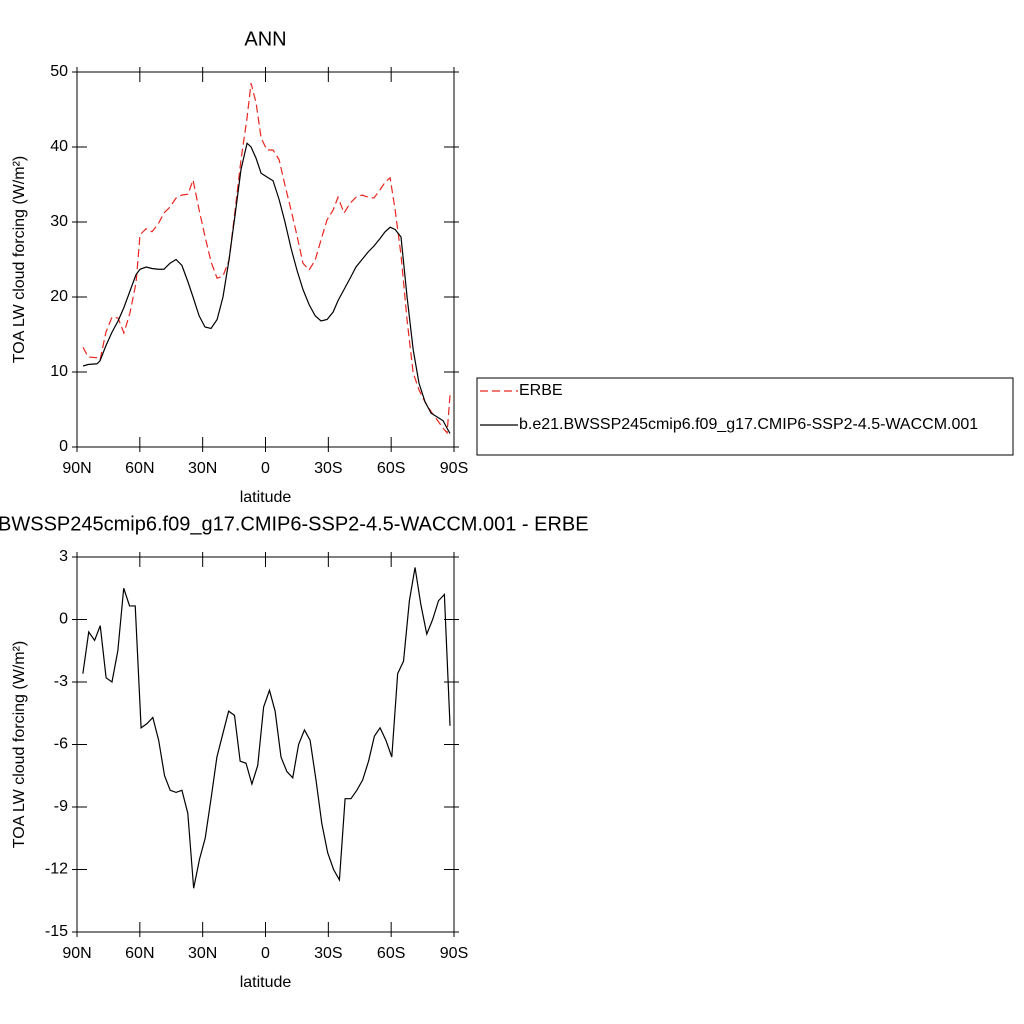 The height and width of the screenshot is (1024, 1024). What do you see at coordinates (265, 39) in the screenshot?
I see `chart-title: ANN` at bounding box center [265, 39].